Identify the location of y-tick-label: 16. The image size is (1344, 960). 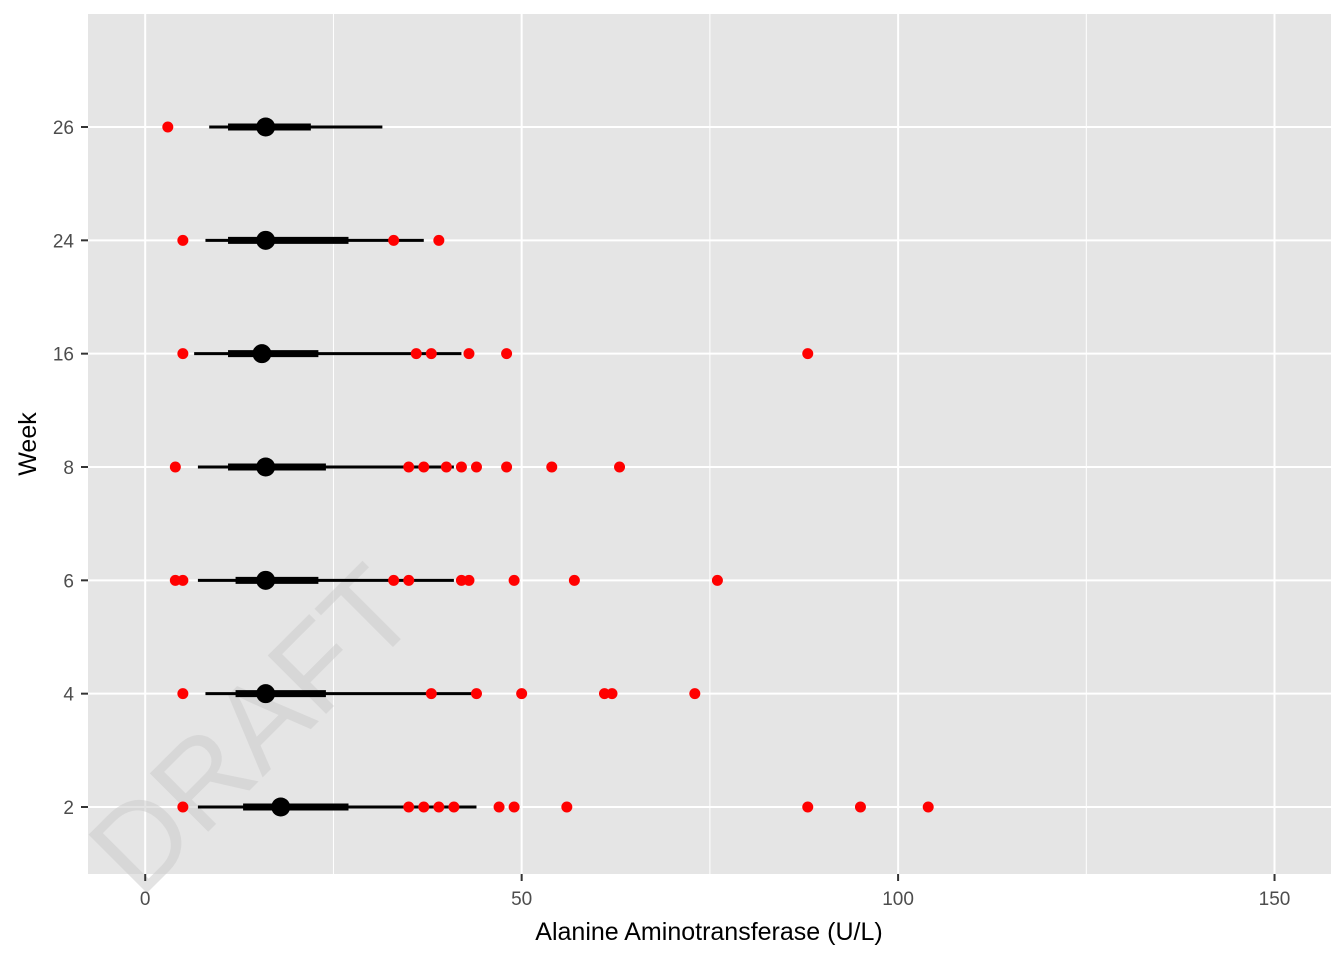
(63, 355).